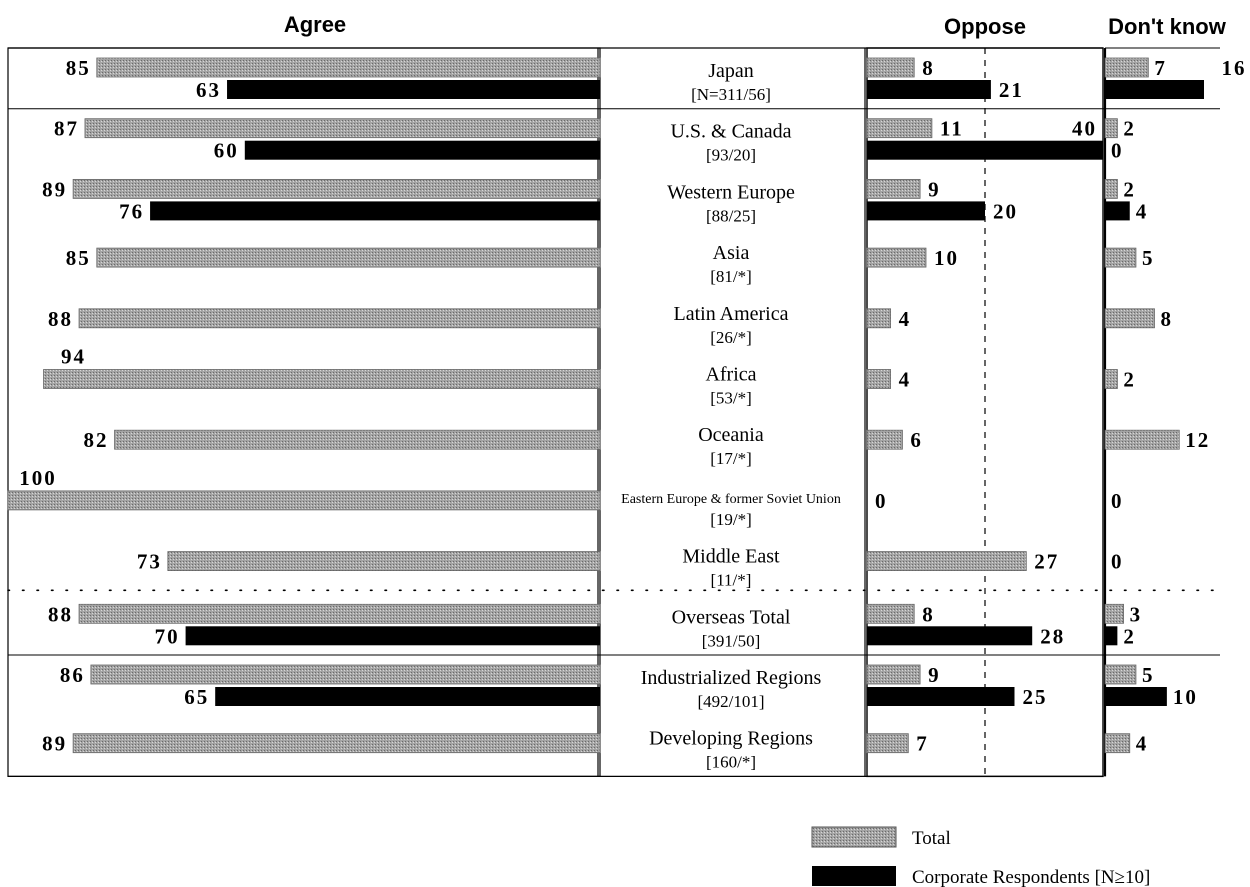  I want to click on label-oppose-total-asia: 10, so click(946, 258).